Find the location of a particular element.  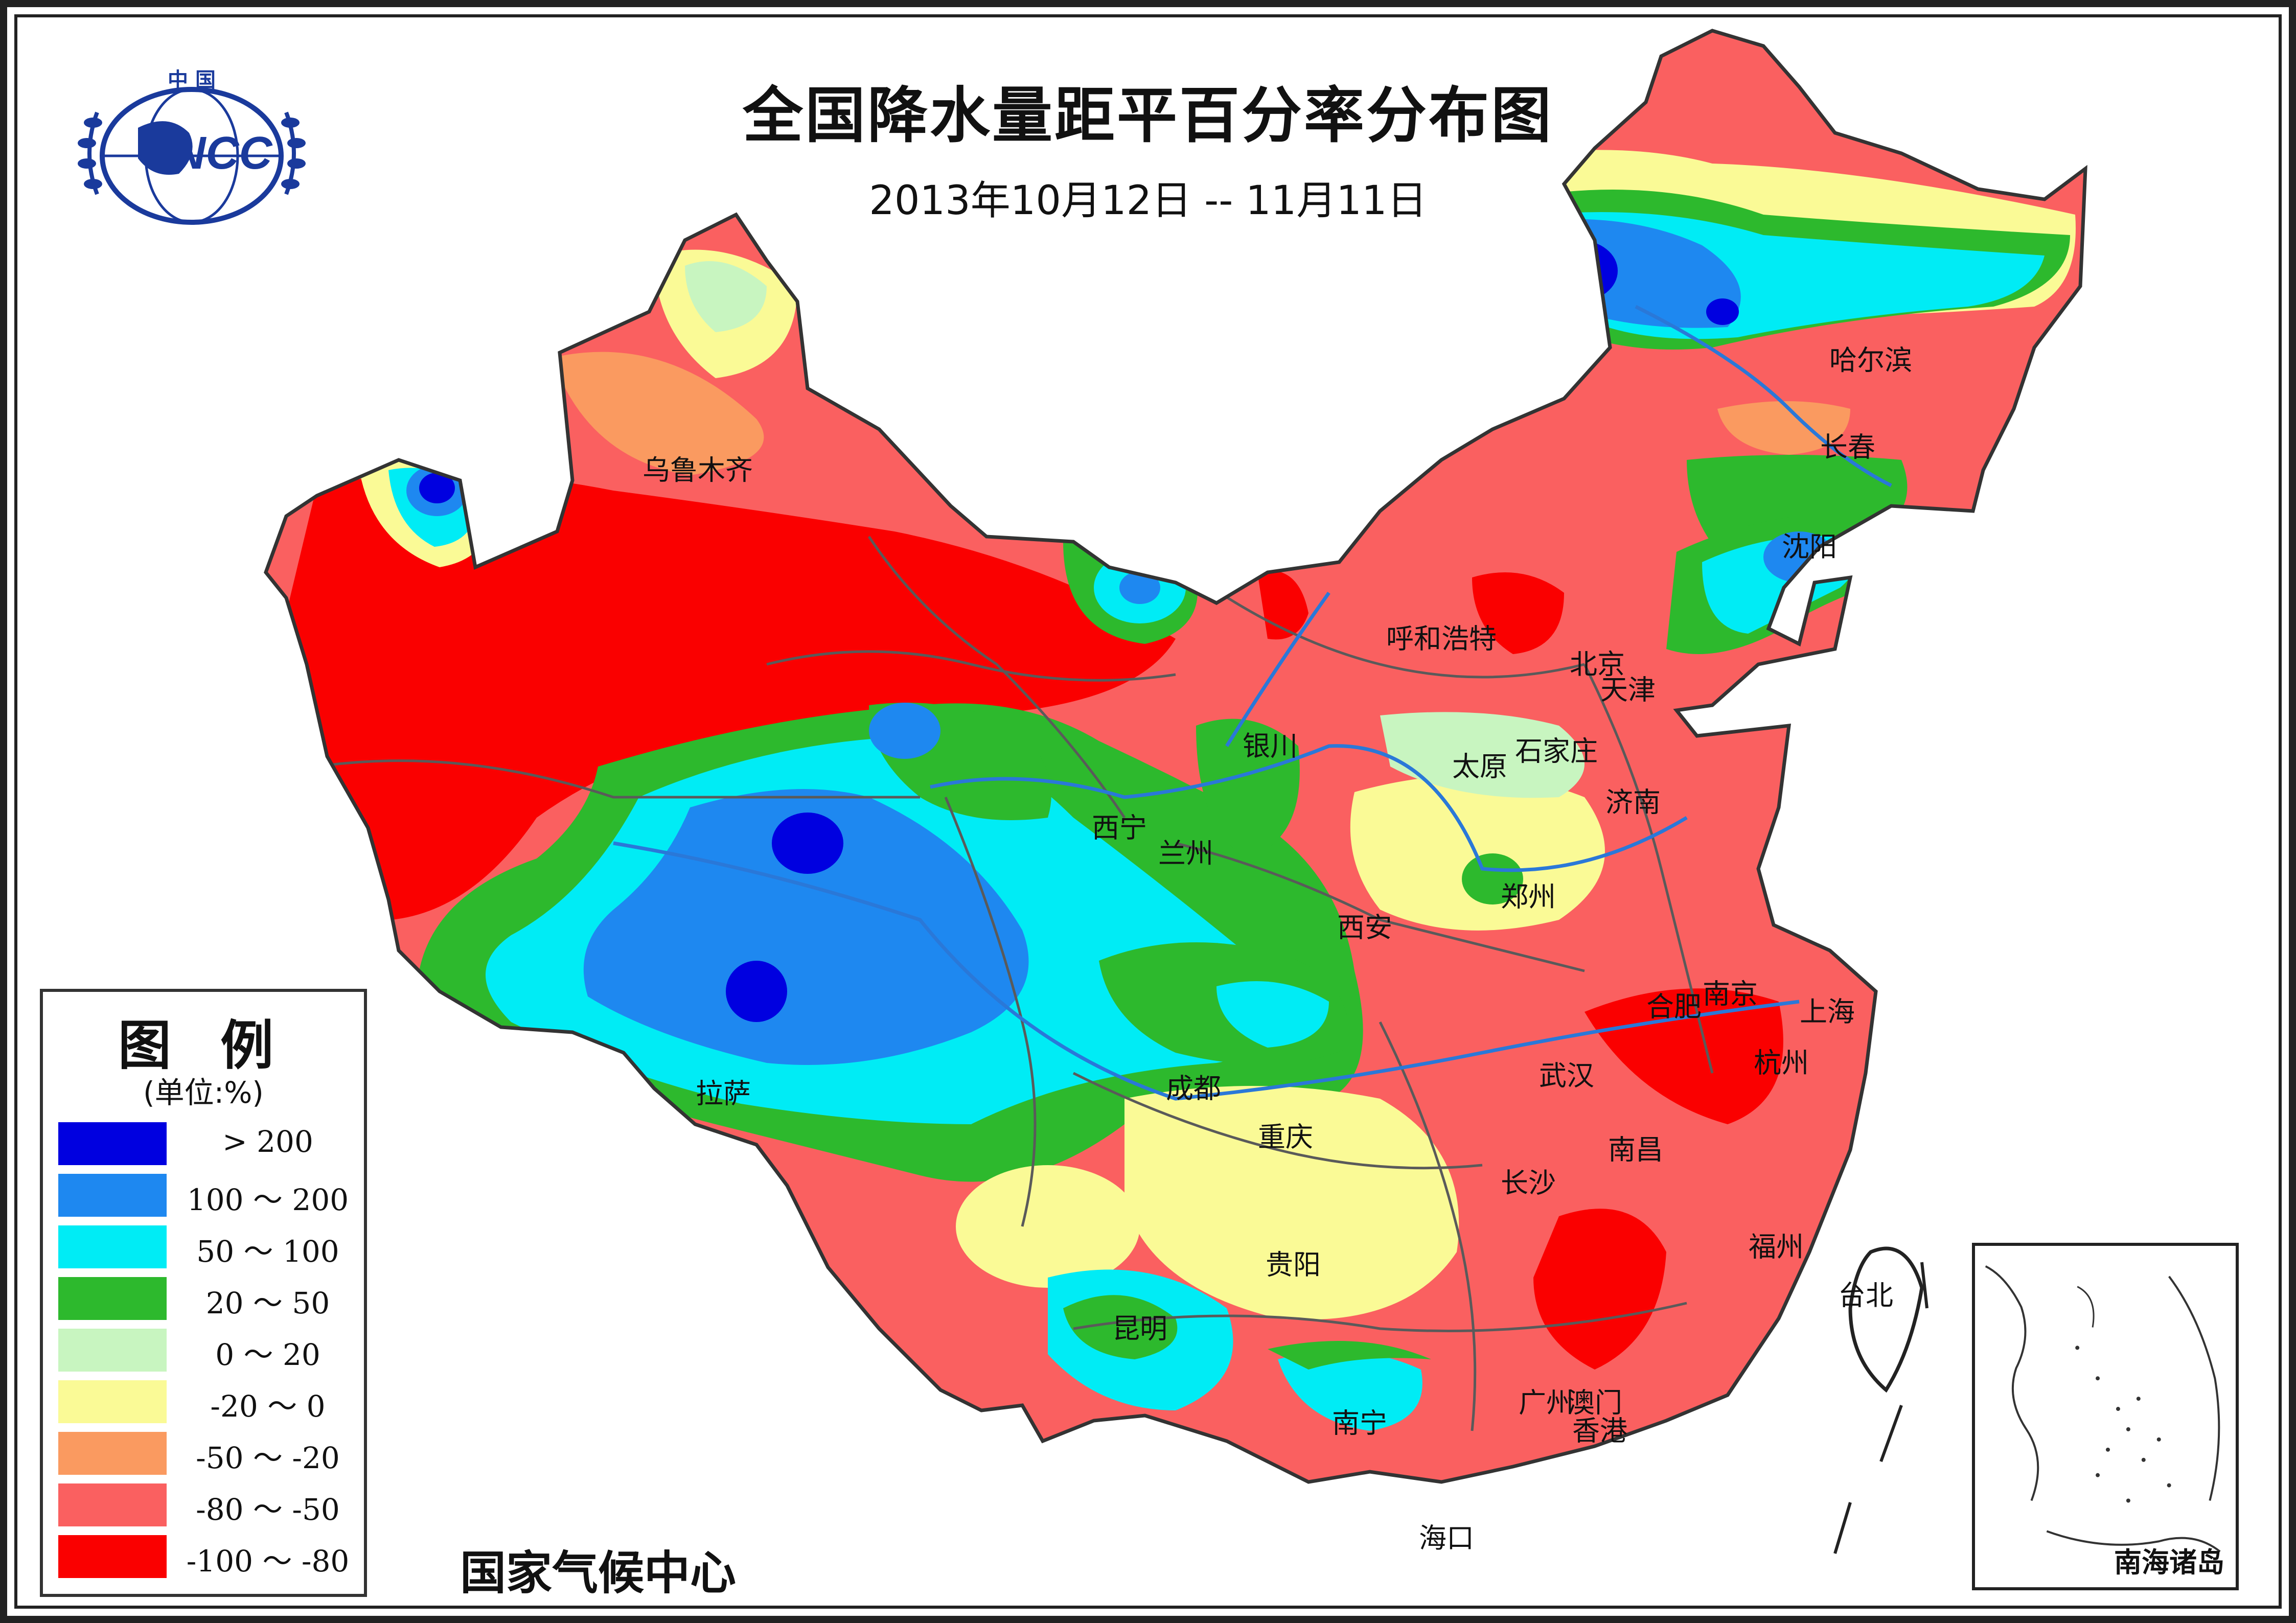

city-label: 兰州 is located at coordinates (1186, 854).